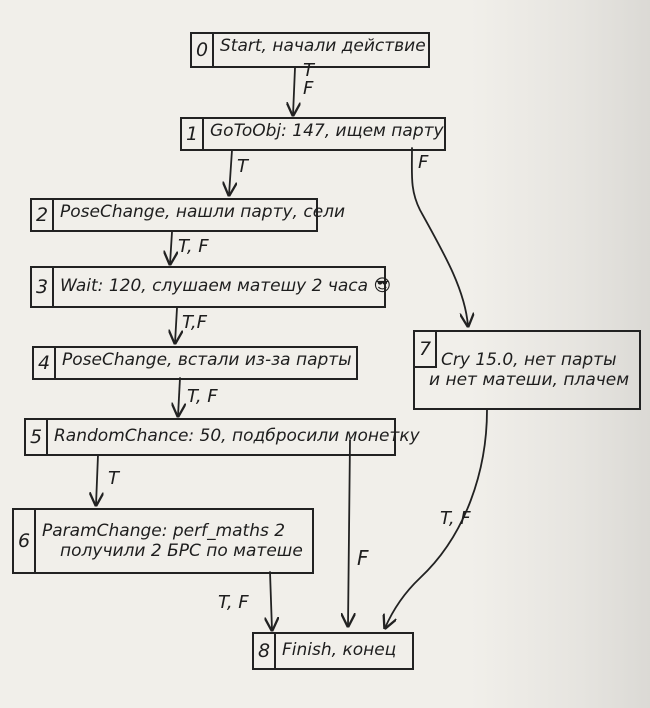 This screenshot has width=650, height=708. I want to click on node-number: 7, so click(426, 350).